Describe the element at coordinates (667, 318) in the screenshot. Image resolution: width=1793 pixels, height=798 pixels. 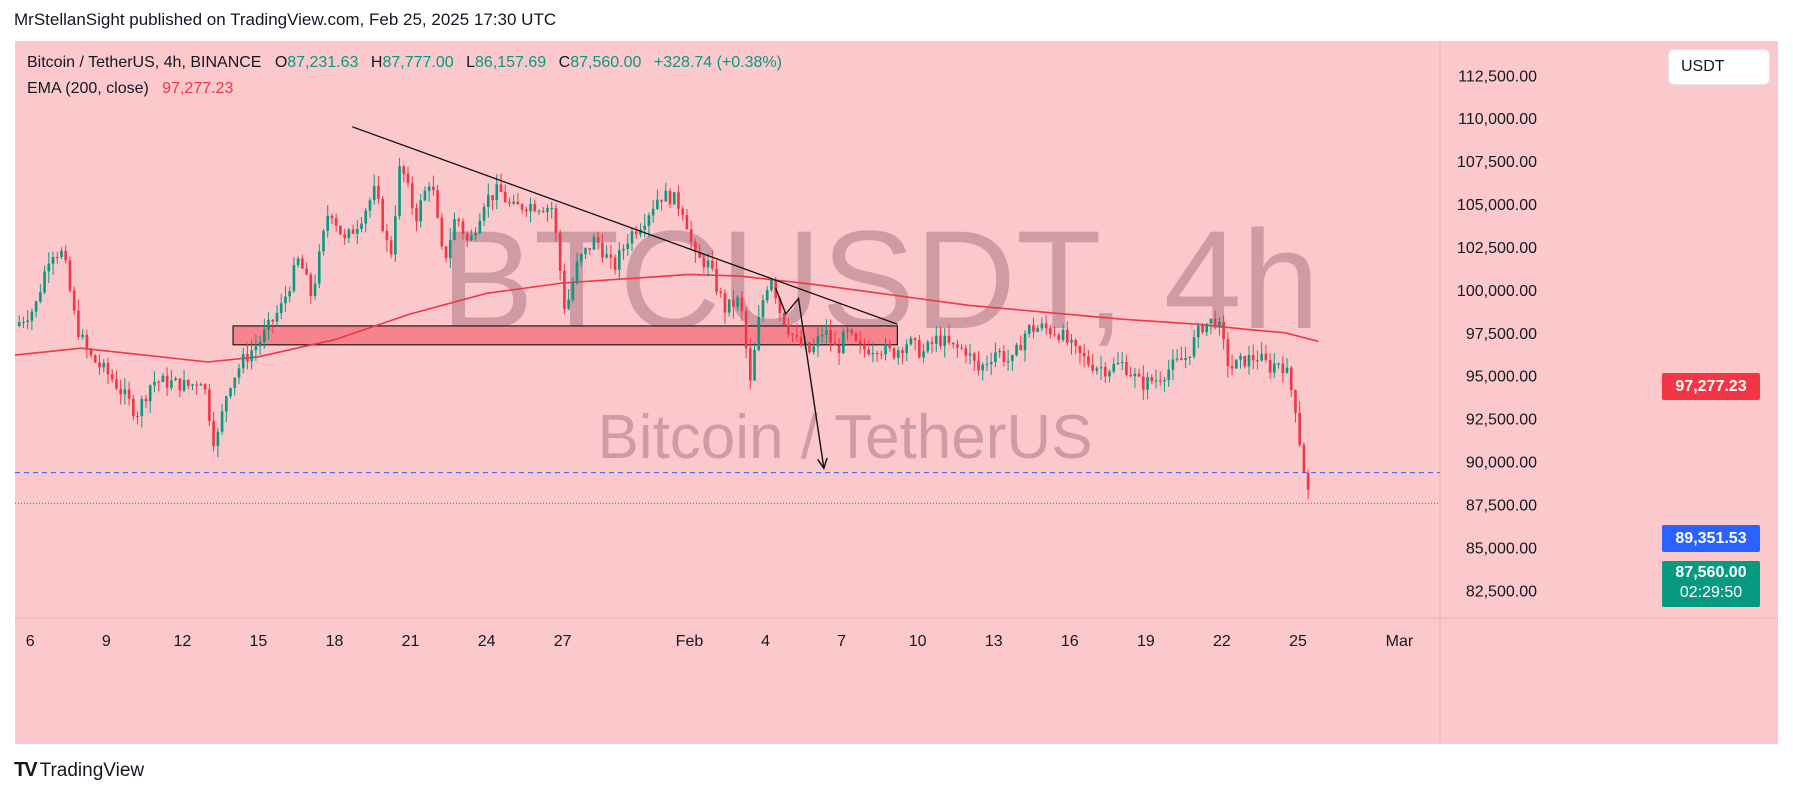
I see `ema-line` at that location.